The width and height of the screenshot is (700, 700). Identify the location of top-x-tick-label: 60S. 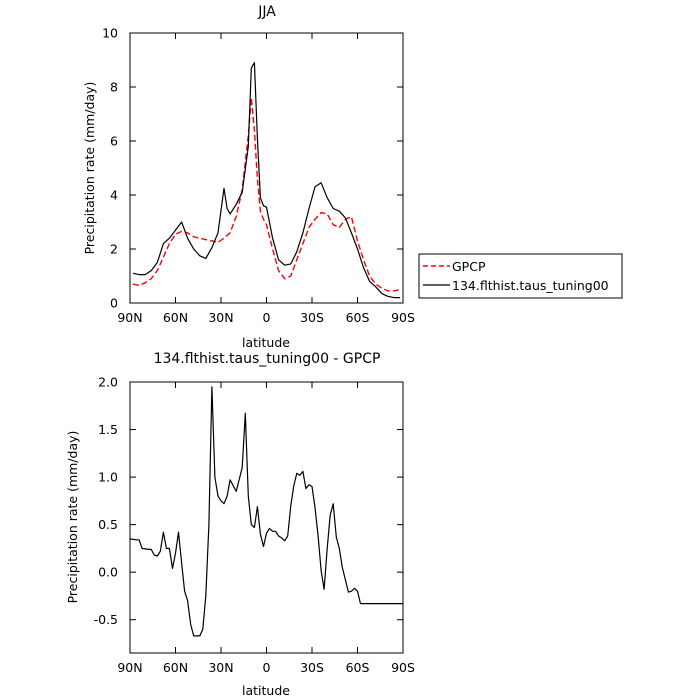
(358, 317).